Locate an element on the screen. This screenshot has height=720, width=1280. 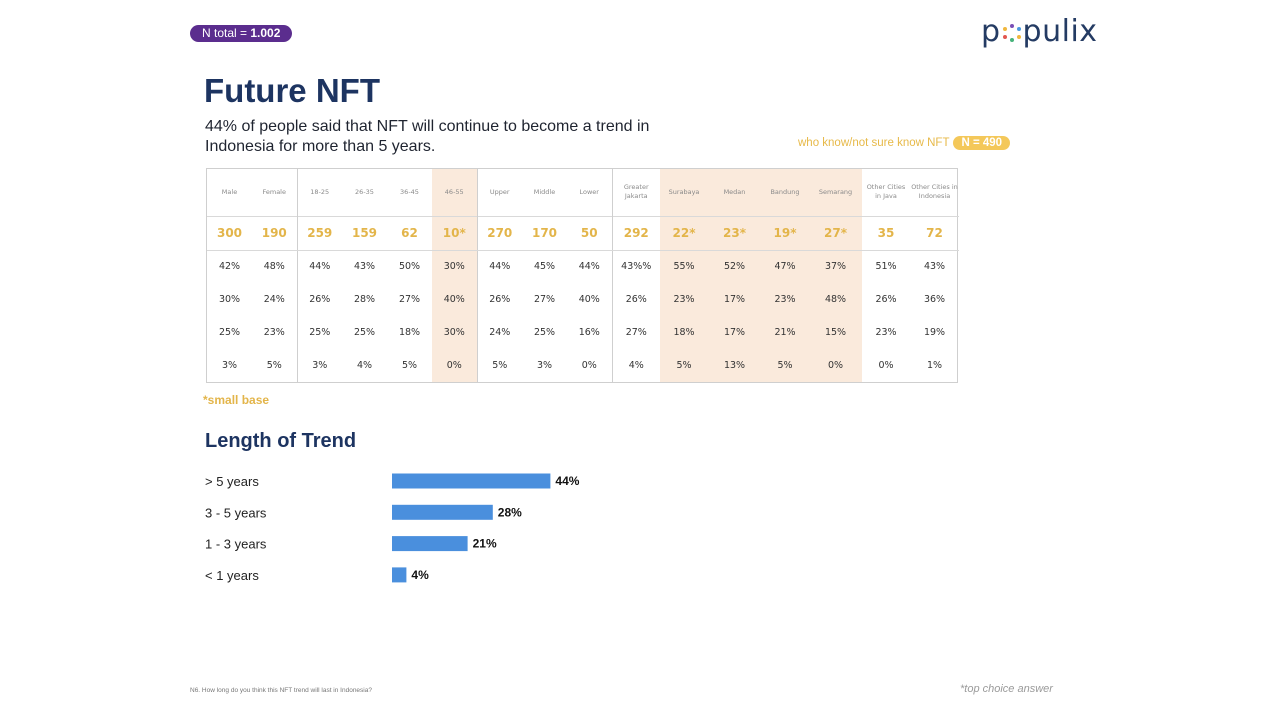
respondent-note: who know/not sure know NFT N = 490 is located at coordinates (904, 143).